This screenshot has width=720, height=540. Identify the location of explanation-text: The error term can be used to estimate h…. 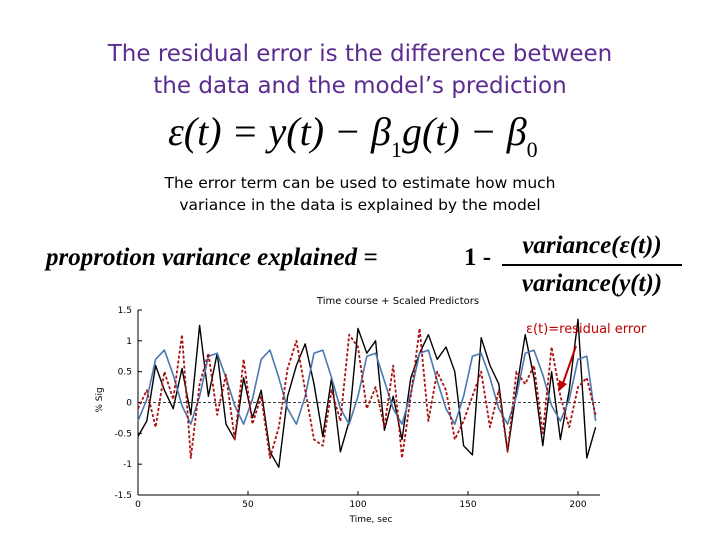
(360, 194).